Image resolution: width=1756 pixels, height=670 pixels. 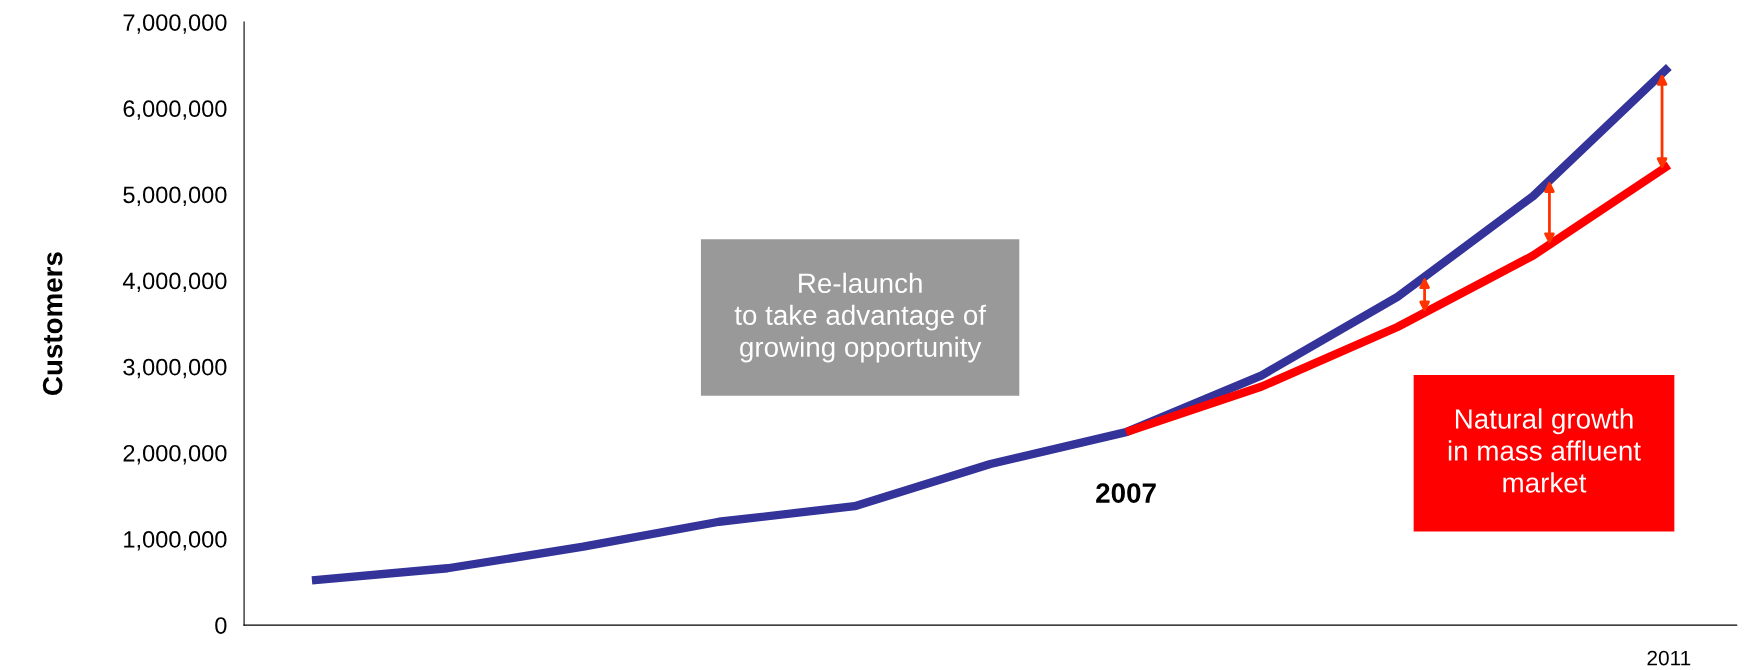 What do you see at coordinates (860, 317) in the screenshot?
I see `annotation: Re-launch to take advantage of growing opportunity` at bounding box center [860, 317].